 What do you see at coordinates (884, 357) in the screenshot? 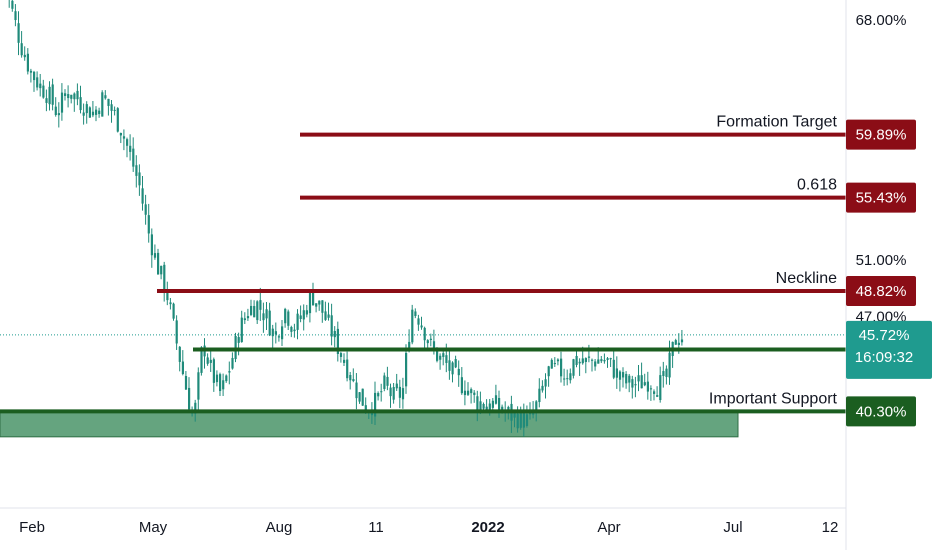
I see `countdown-text: 16:09:32` at bounding box center [884, 357].